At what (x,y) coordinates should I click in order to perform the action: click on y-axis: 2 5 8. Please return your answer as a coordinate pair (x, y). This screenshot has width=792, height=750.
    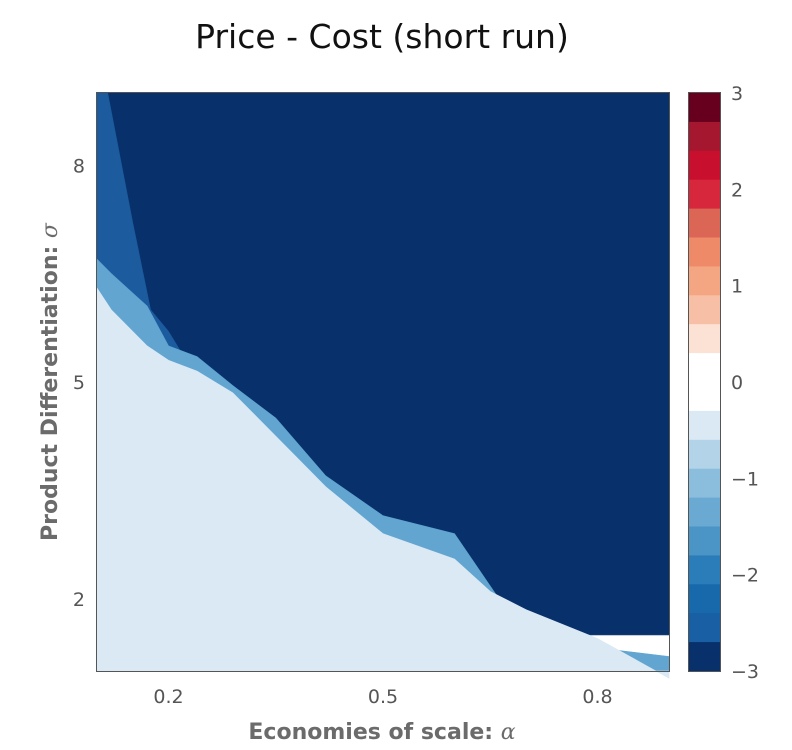
    Looking at the image, I should click on (79, 383).